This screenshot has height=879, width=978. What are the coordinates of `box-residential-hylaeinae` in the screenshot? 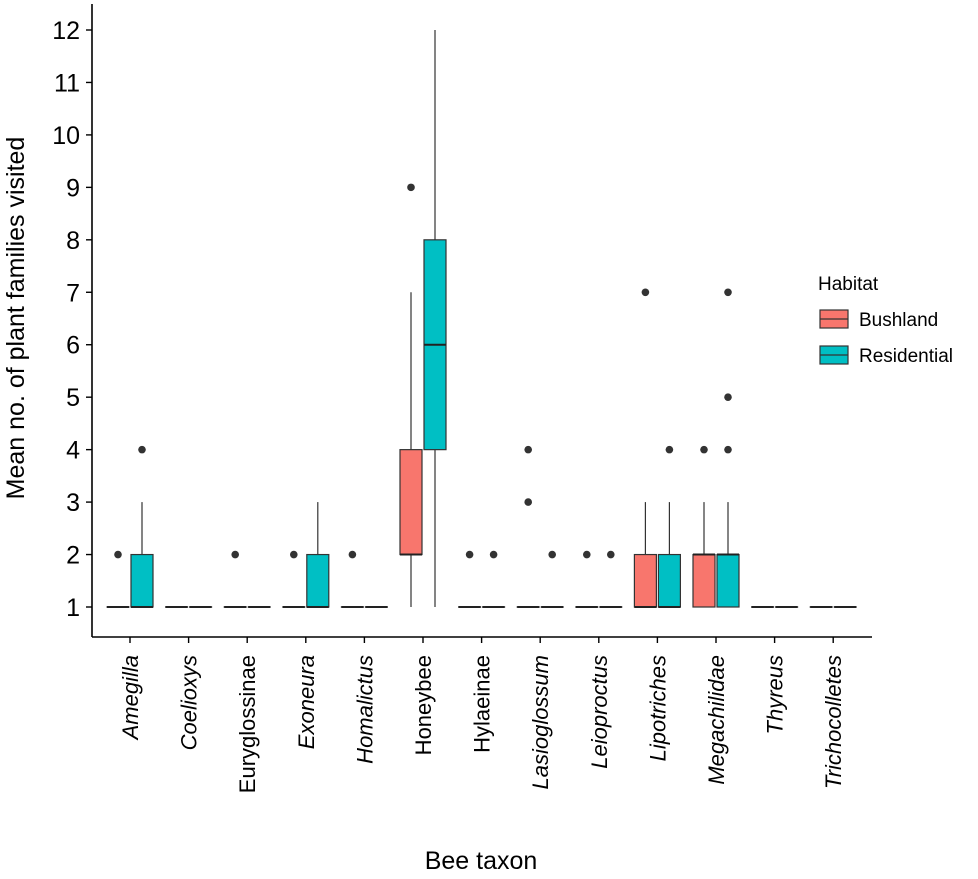 It's located at (494, 579).